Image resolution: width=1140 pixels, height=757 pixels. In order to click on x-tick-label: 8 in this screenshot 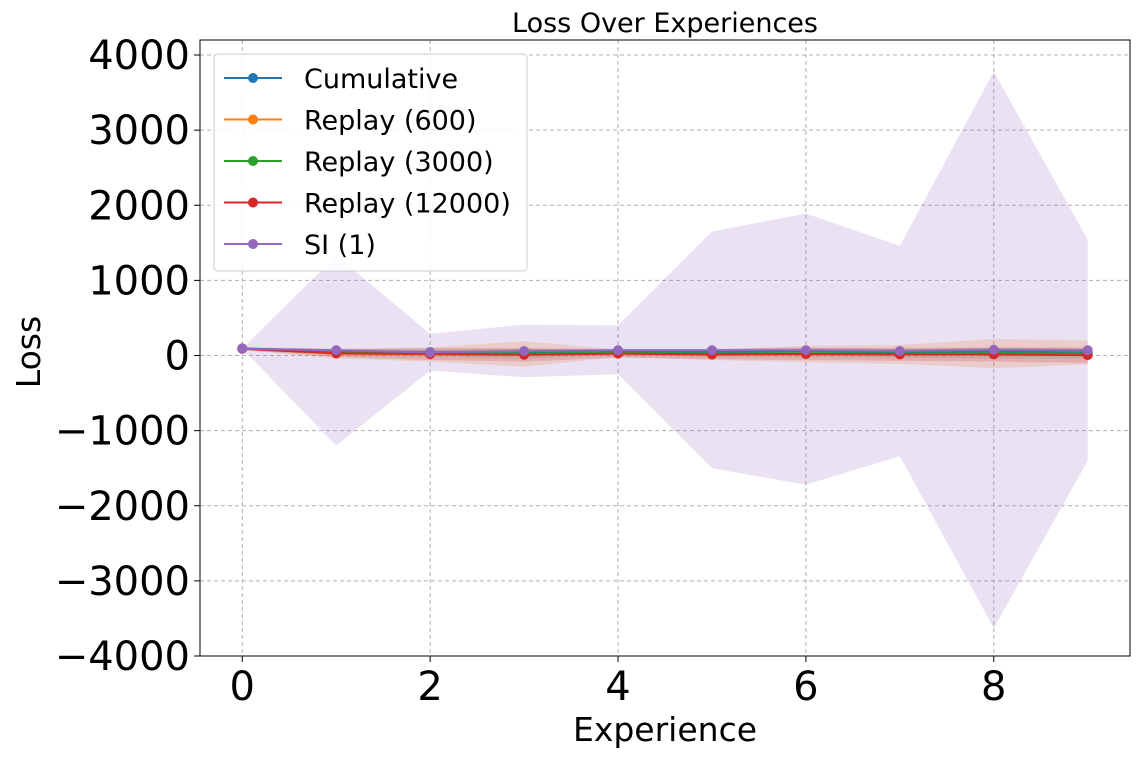, I will do `click(993, 687)`.